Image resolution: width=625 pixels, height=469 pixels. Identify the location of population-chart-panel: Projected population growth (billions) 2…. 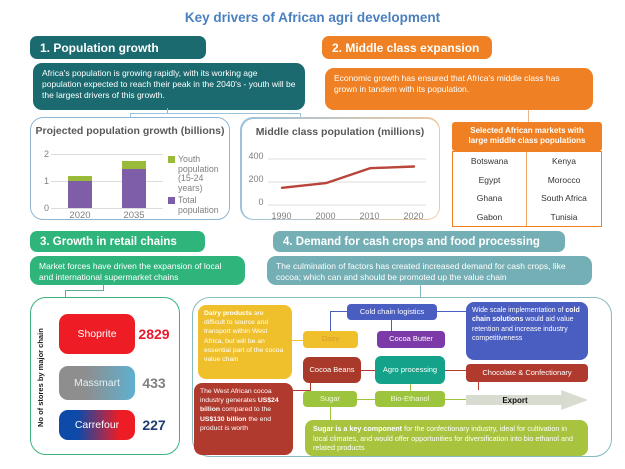
(130, 169).